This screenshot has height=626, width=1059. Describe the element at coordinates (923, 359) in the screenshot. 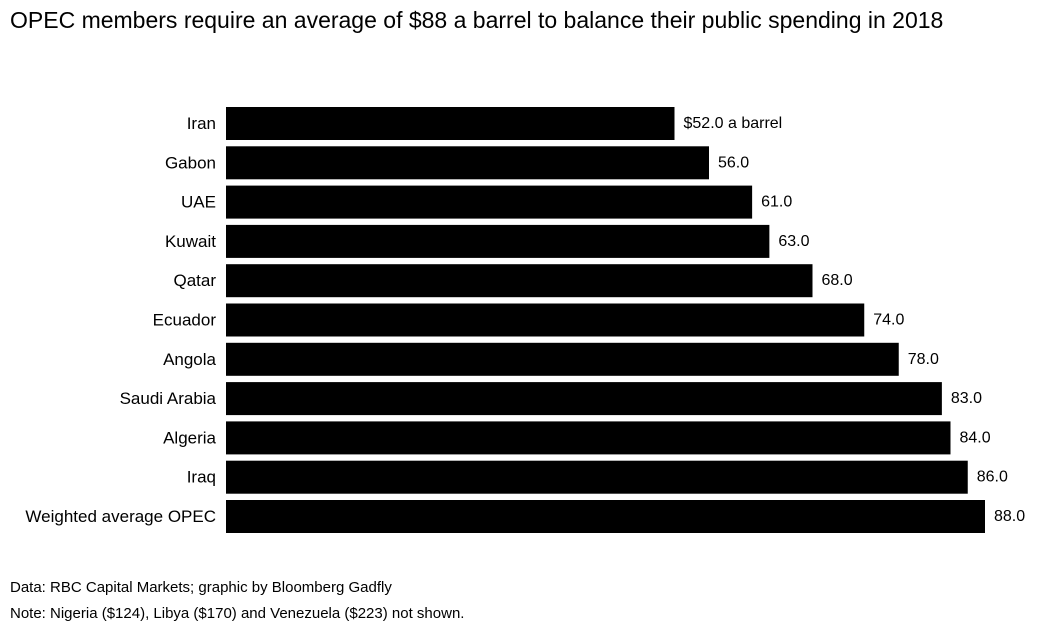

I see `value-label-angola: 78.0` at that location.